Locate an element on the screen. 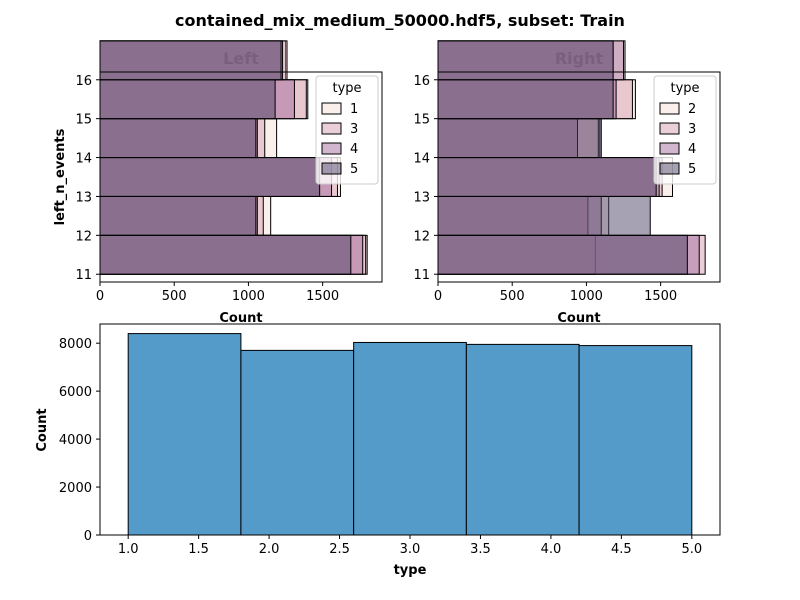 This screenshot has height=600, width=800. right-y-tick-label: 14 is located at coordinates (421, 159).